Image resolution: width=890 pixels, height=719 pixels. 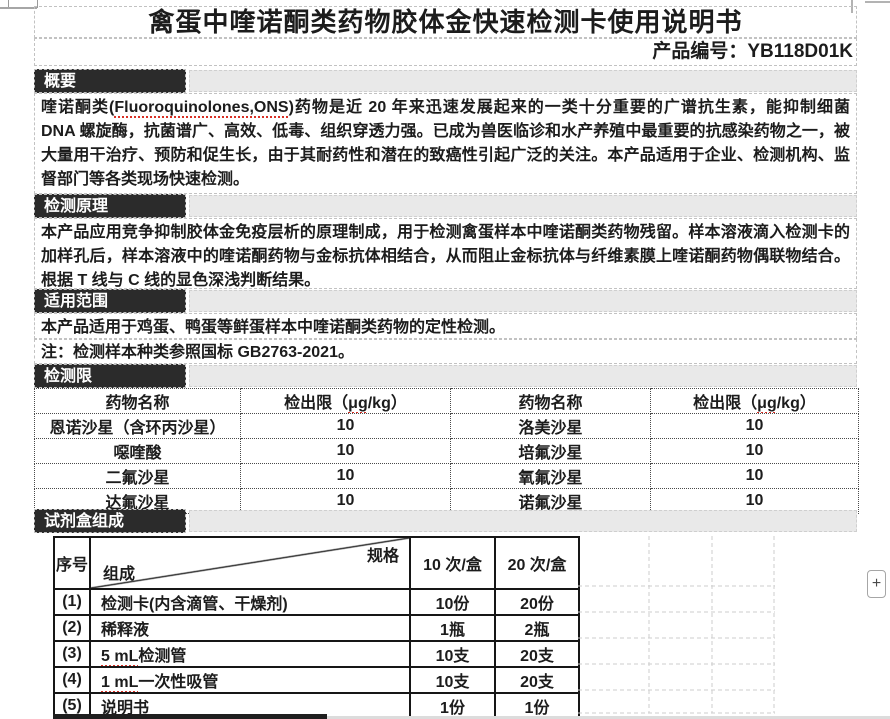 What do you see at coordinates (78, 107) in the screenshot?
I see `summary-text-pre: 喹诺酮类(` at bounding box center [78, 107].